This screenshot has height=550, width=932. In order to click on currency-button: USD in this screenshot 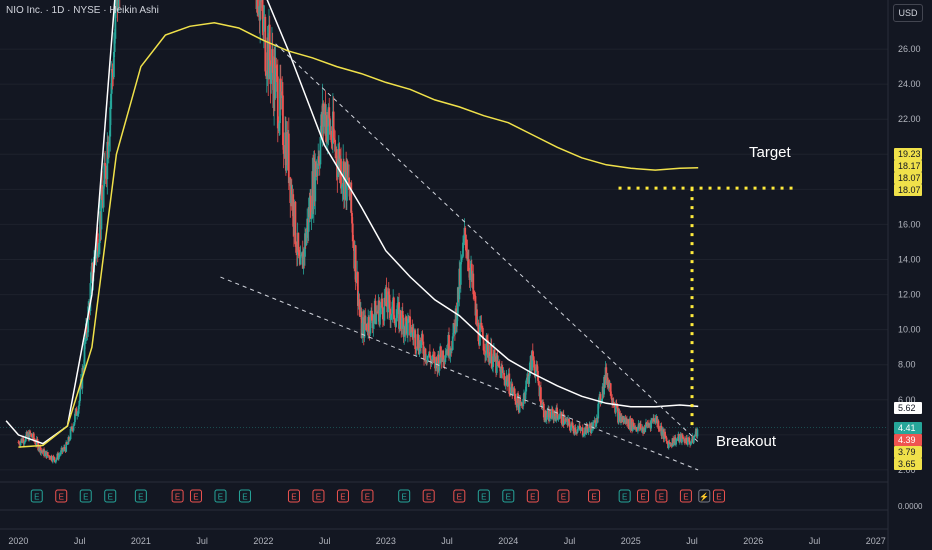, I will do `click(908, 13)`.